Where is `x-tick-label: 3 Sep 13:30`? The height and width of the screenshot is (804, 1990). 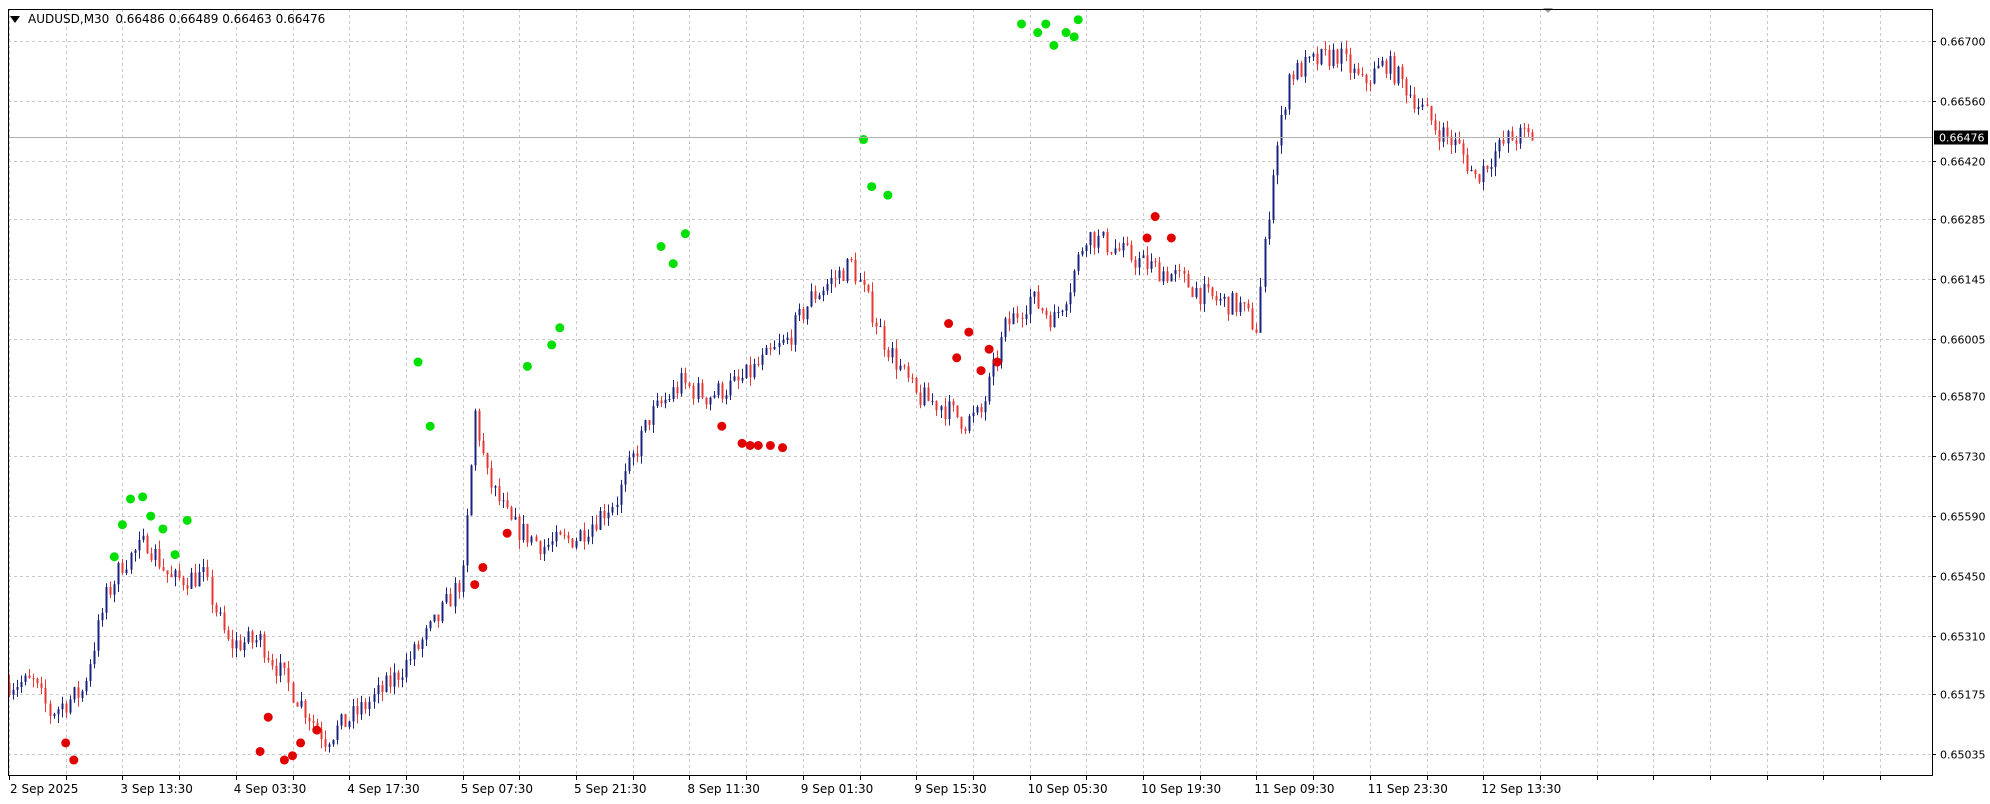
x-tick-label: 3 Sep 13:30 is located at coordinates (156, 789).